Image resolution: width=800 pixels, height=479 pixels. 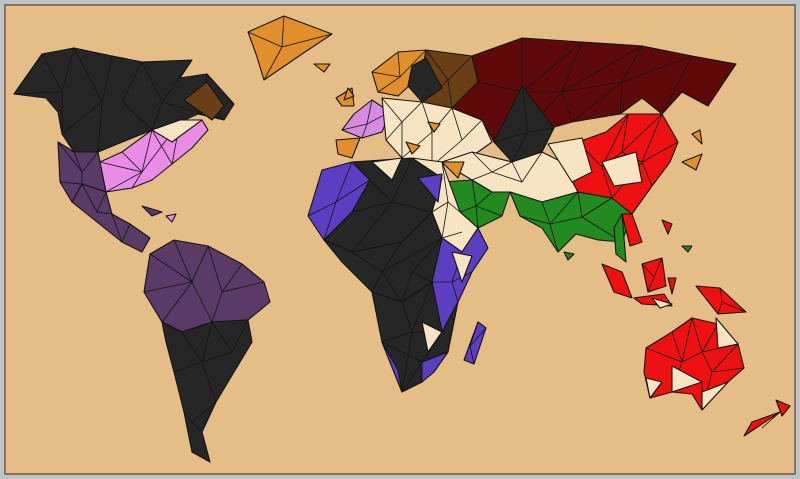 What do you see at coordinates (207, 286) in the screenshot?
I see `region-south-america-north` at bounding box center [207, 286].